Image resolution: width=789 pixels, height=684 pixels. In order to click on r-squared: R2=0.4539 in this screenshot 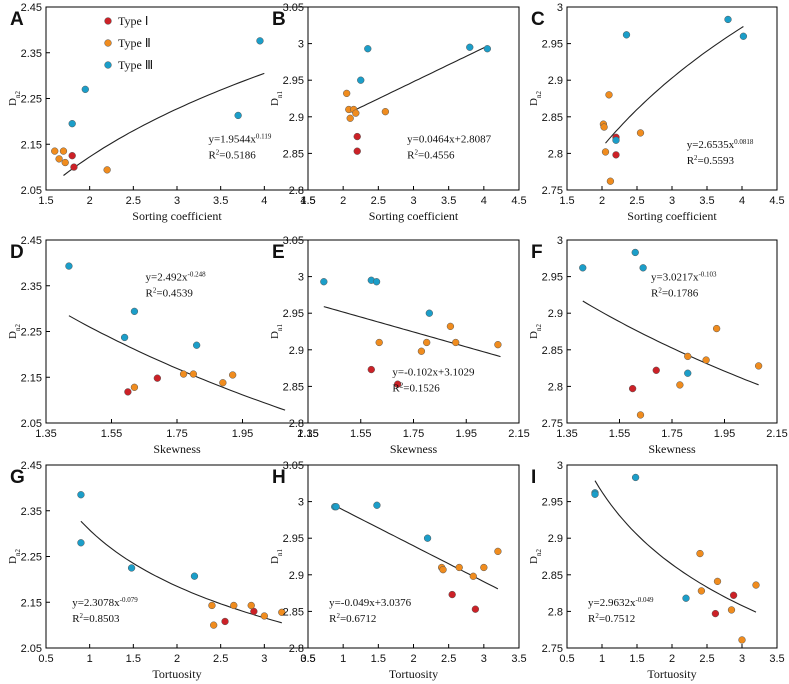, I will do `click(170, 292)`.